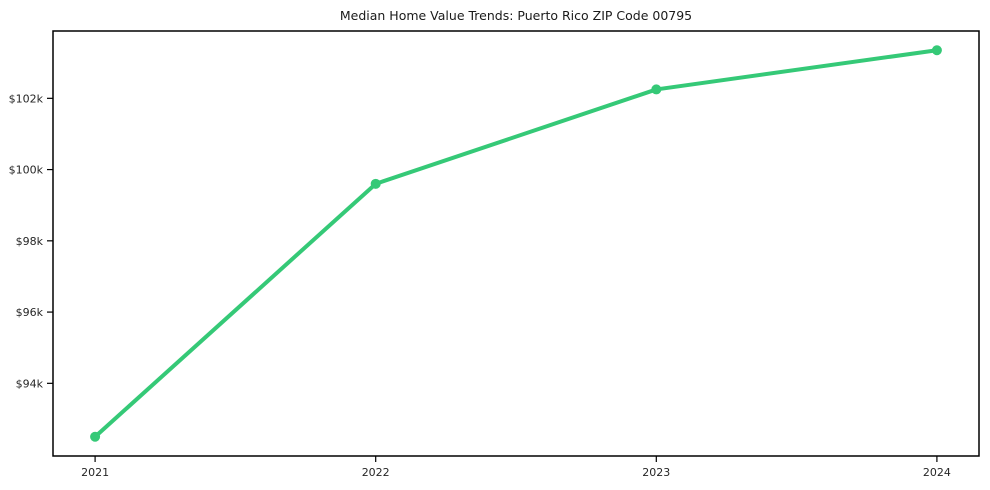  Describe the element at coordinates (30, 312) in the screenshot. I see `y-tick-label: $96k` at that location.